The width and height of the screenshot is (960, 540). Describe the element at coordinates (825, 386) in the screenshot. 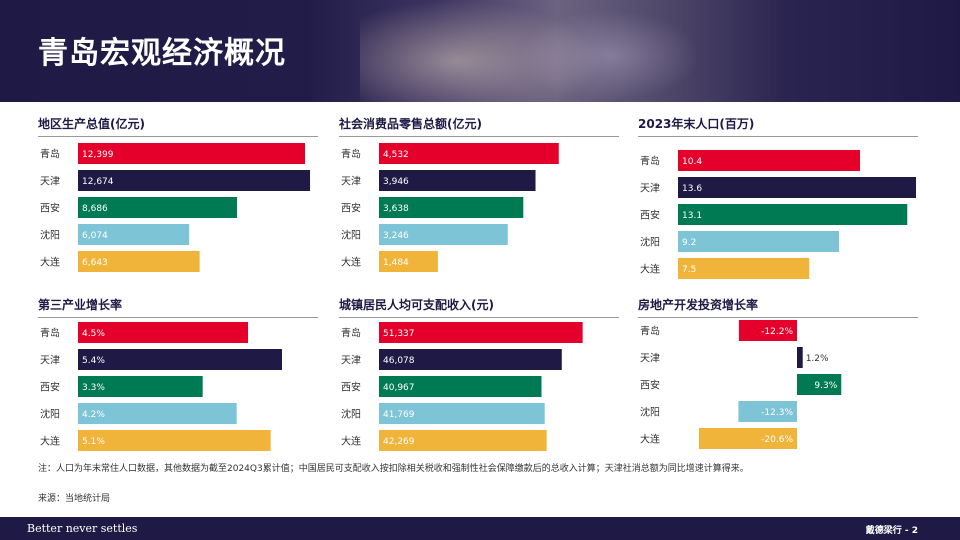

I see `data-label: 9.3%` at that location.